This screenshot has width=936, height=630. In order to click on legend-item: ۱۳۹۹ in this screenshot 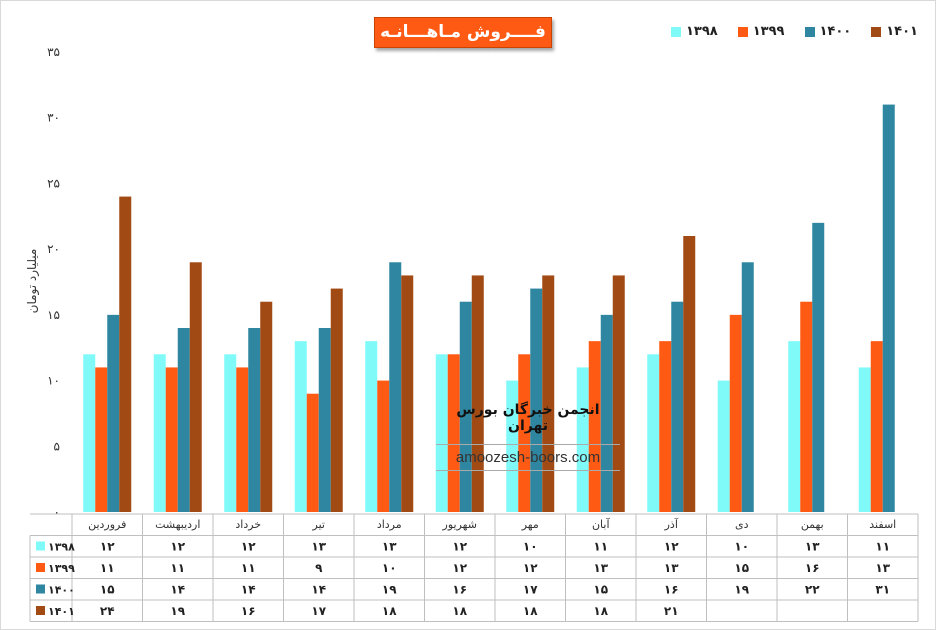, I will do `click(761, 31)`.